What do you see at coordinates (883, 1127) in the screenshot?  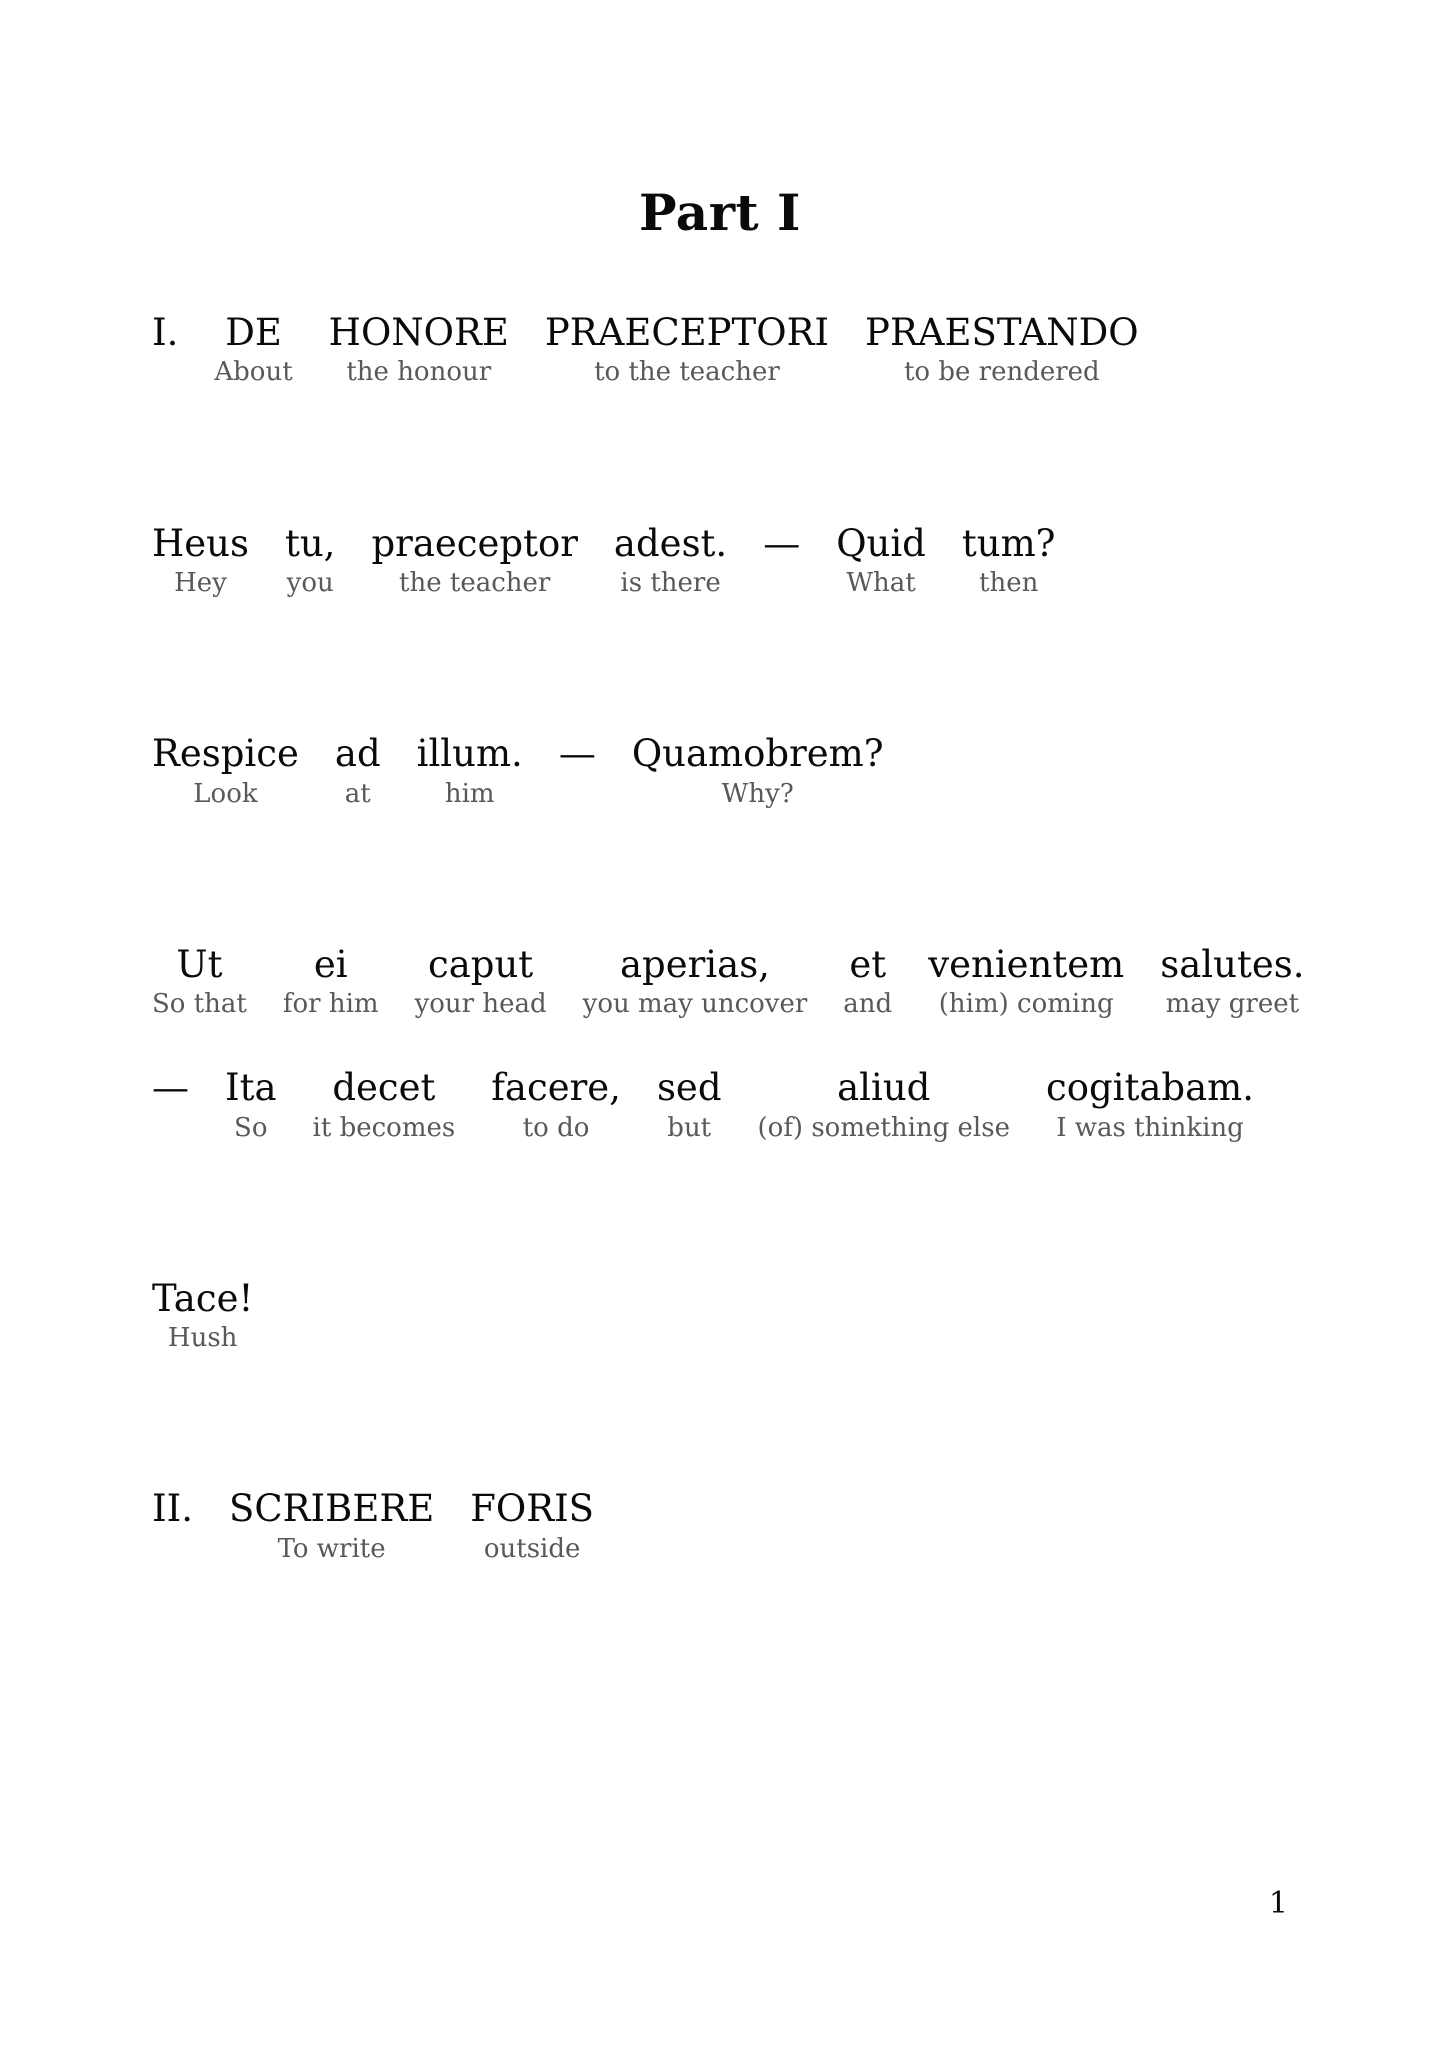 I see `english-gloss: (of) something else` at bounding box center [883, 1127].